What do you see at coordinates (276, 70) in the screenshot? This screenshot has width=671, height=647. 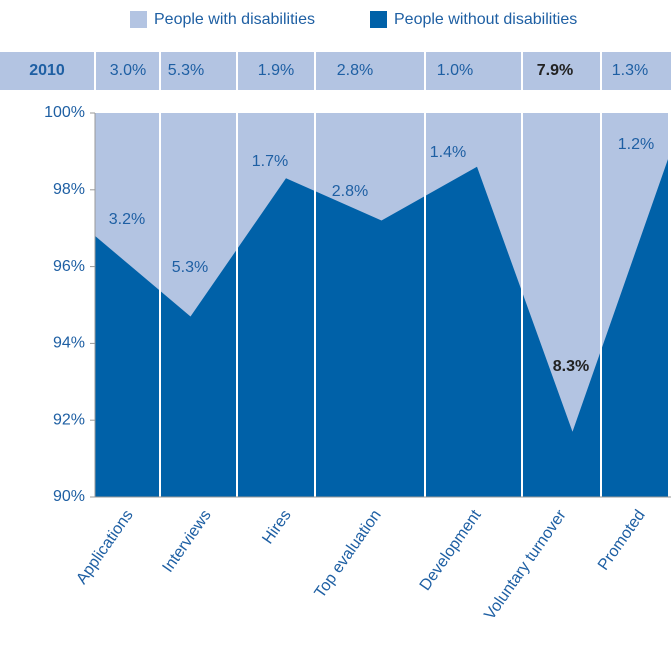 I see `table-value: 1.9%` at bounding box center [276, 70].